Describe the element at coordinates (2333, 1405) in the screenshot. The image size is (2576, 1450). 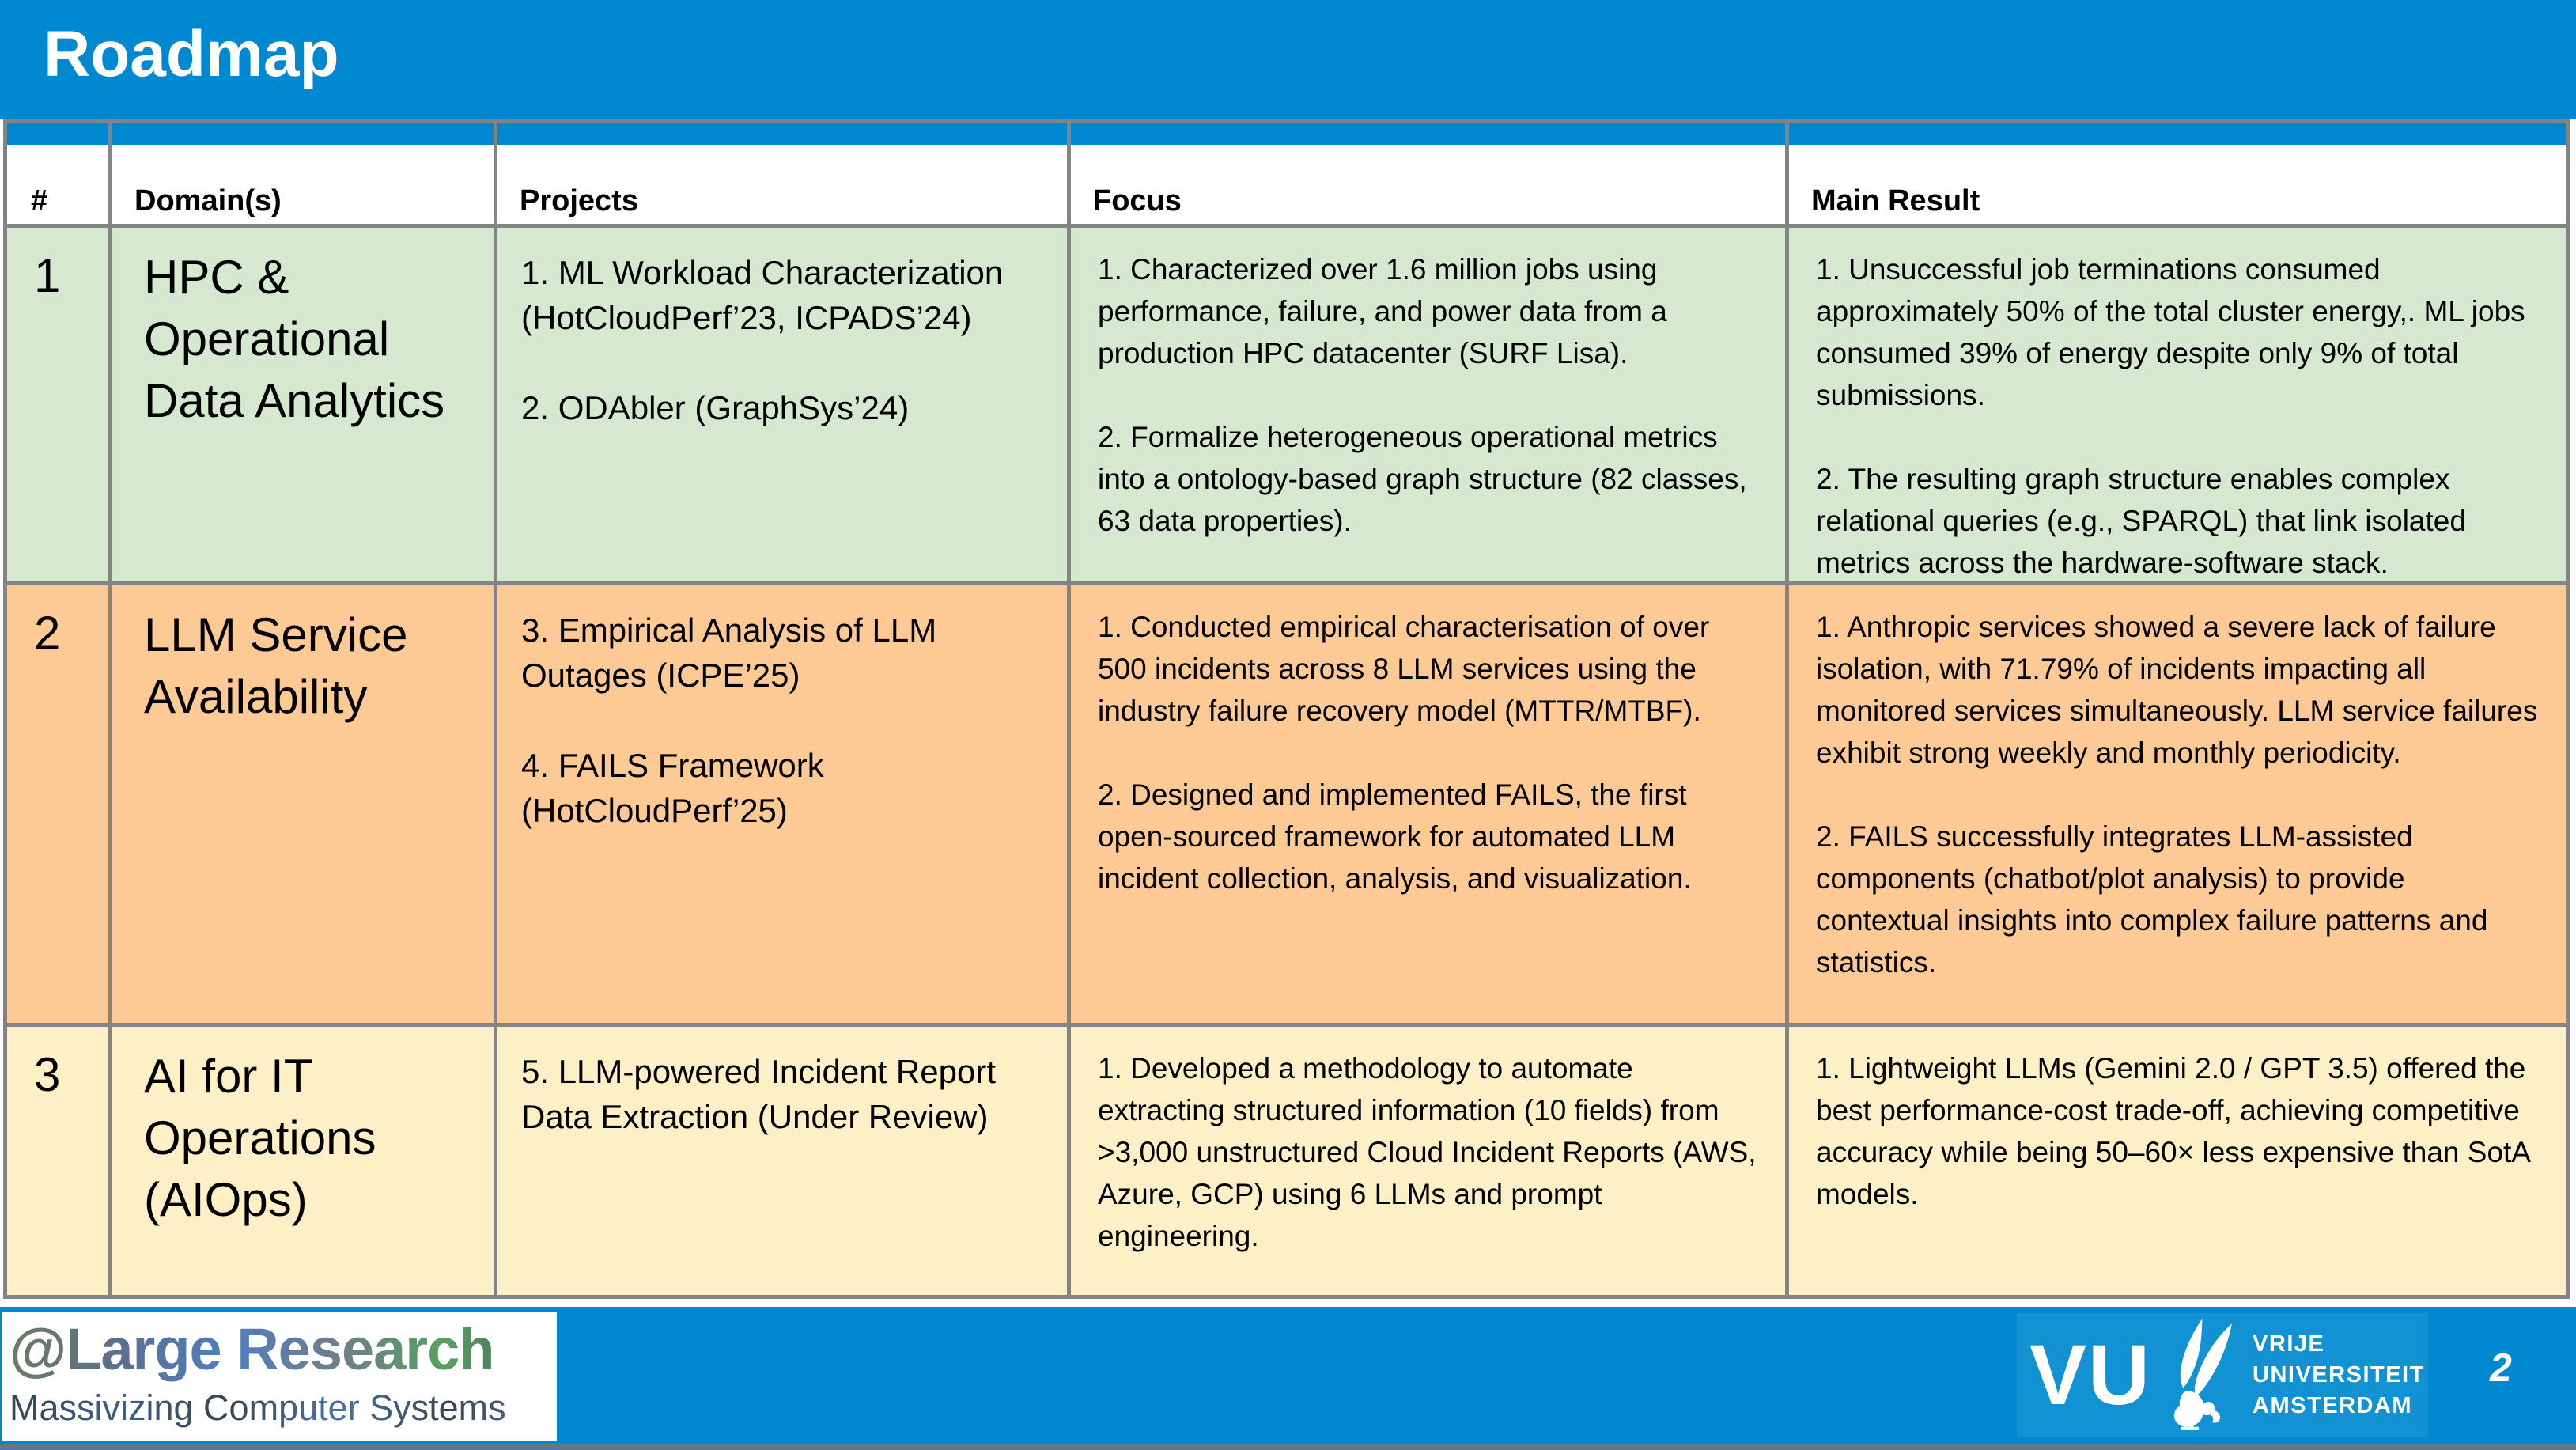
I see `vu-wordmark-line: AMSTERDAM` at that location.